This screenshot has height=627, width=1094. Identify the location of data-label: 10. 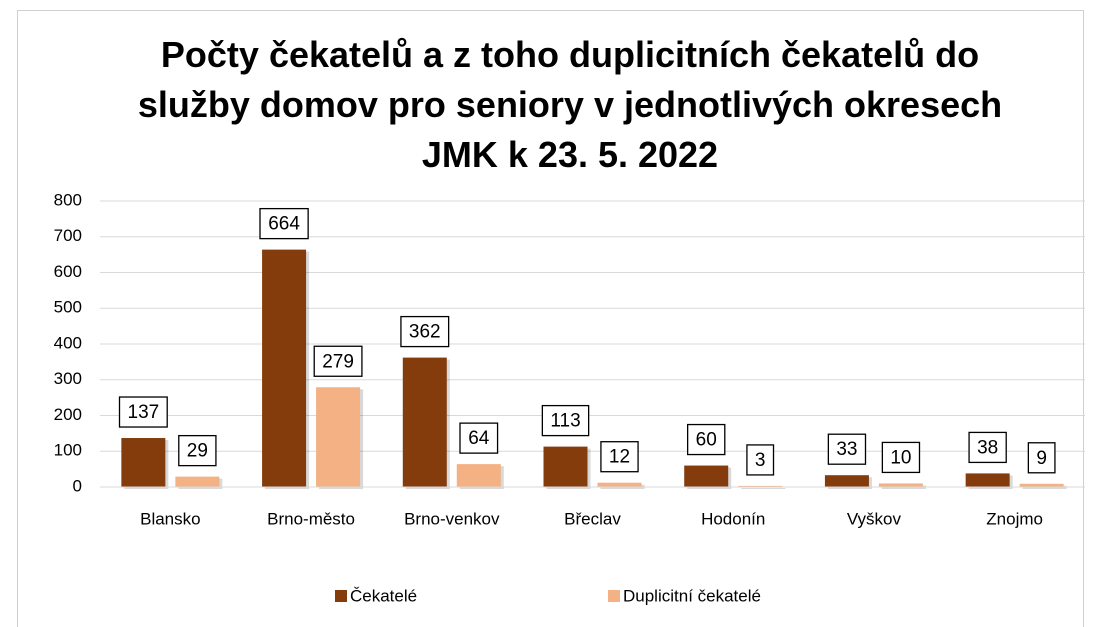
(900, 457).